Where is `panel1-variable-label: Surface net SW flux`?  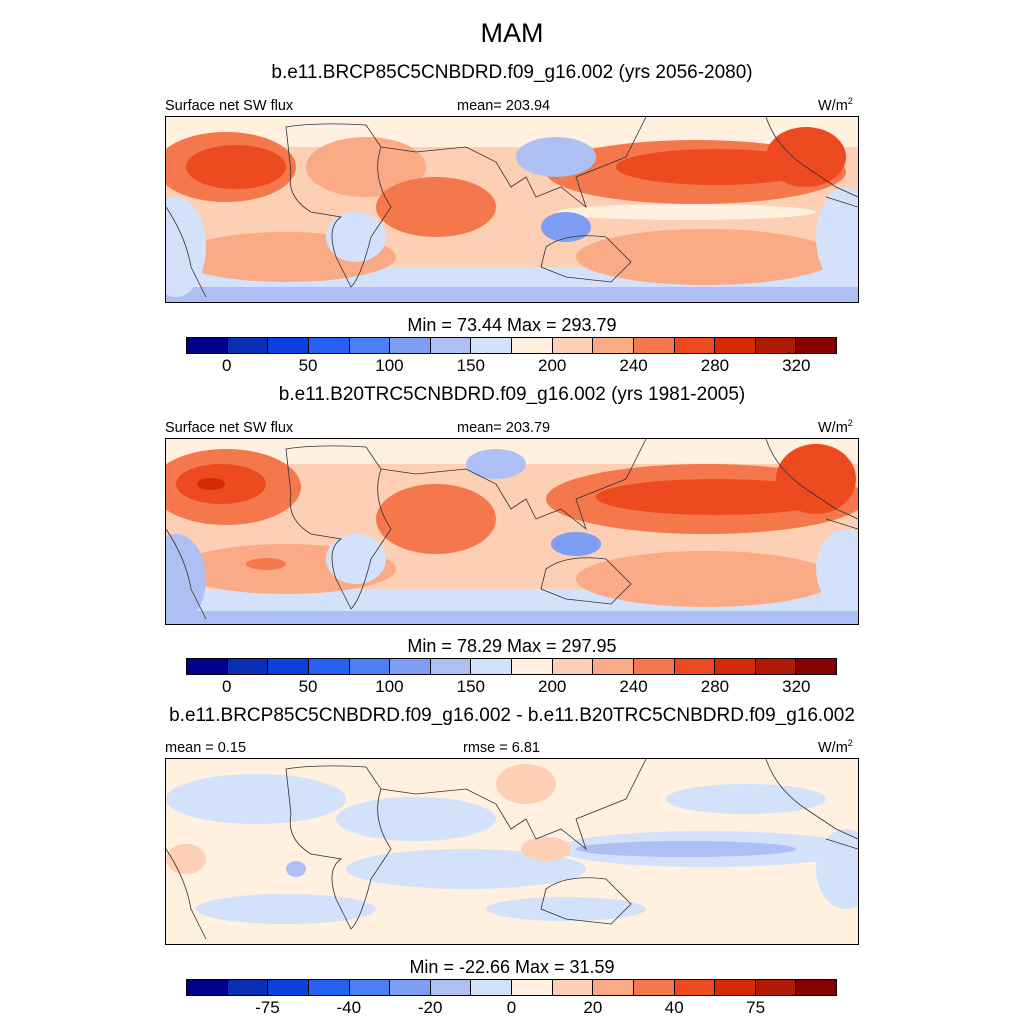 panel1-variable-label: Surface net SW flux is located at coordinates (229, 106).